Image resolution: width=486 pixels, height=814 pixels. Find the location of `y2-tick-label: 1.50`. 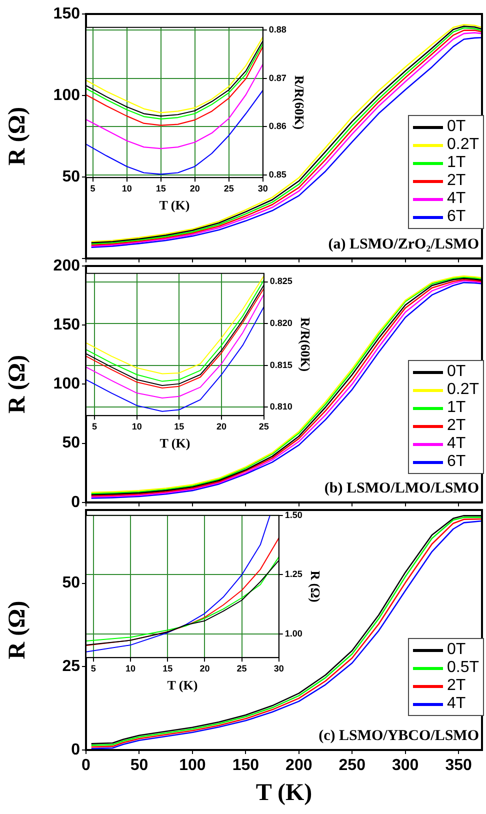

y2-tick-label: 1.50 is located at coordinates (293, 515).